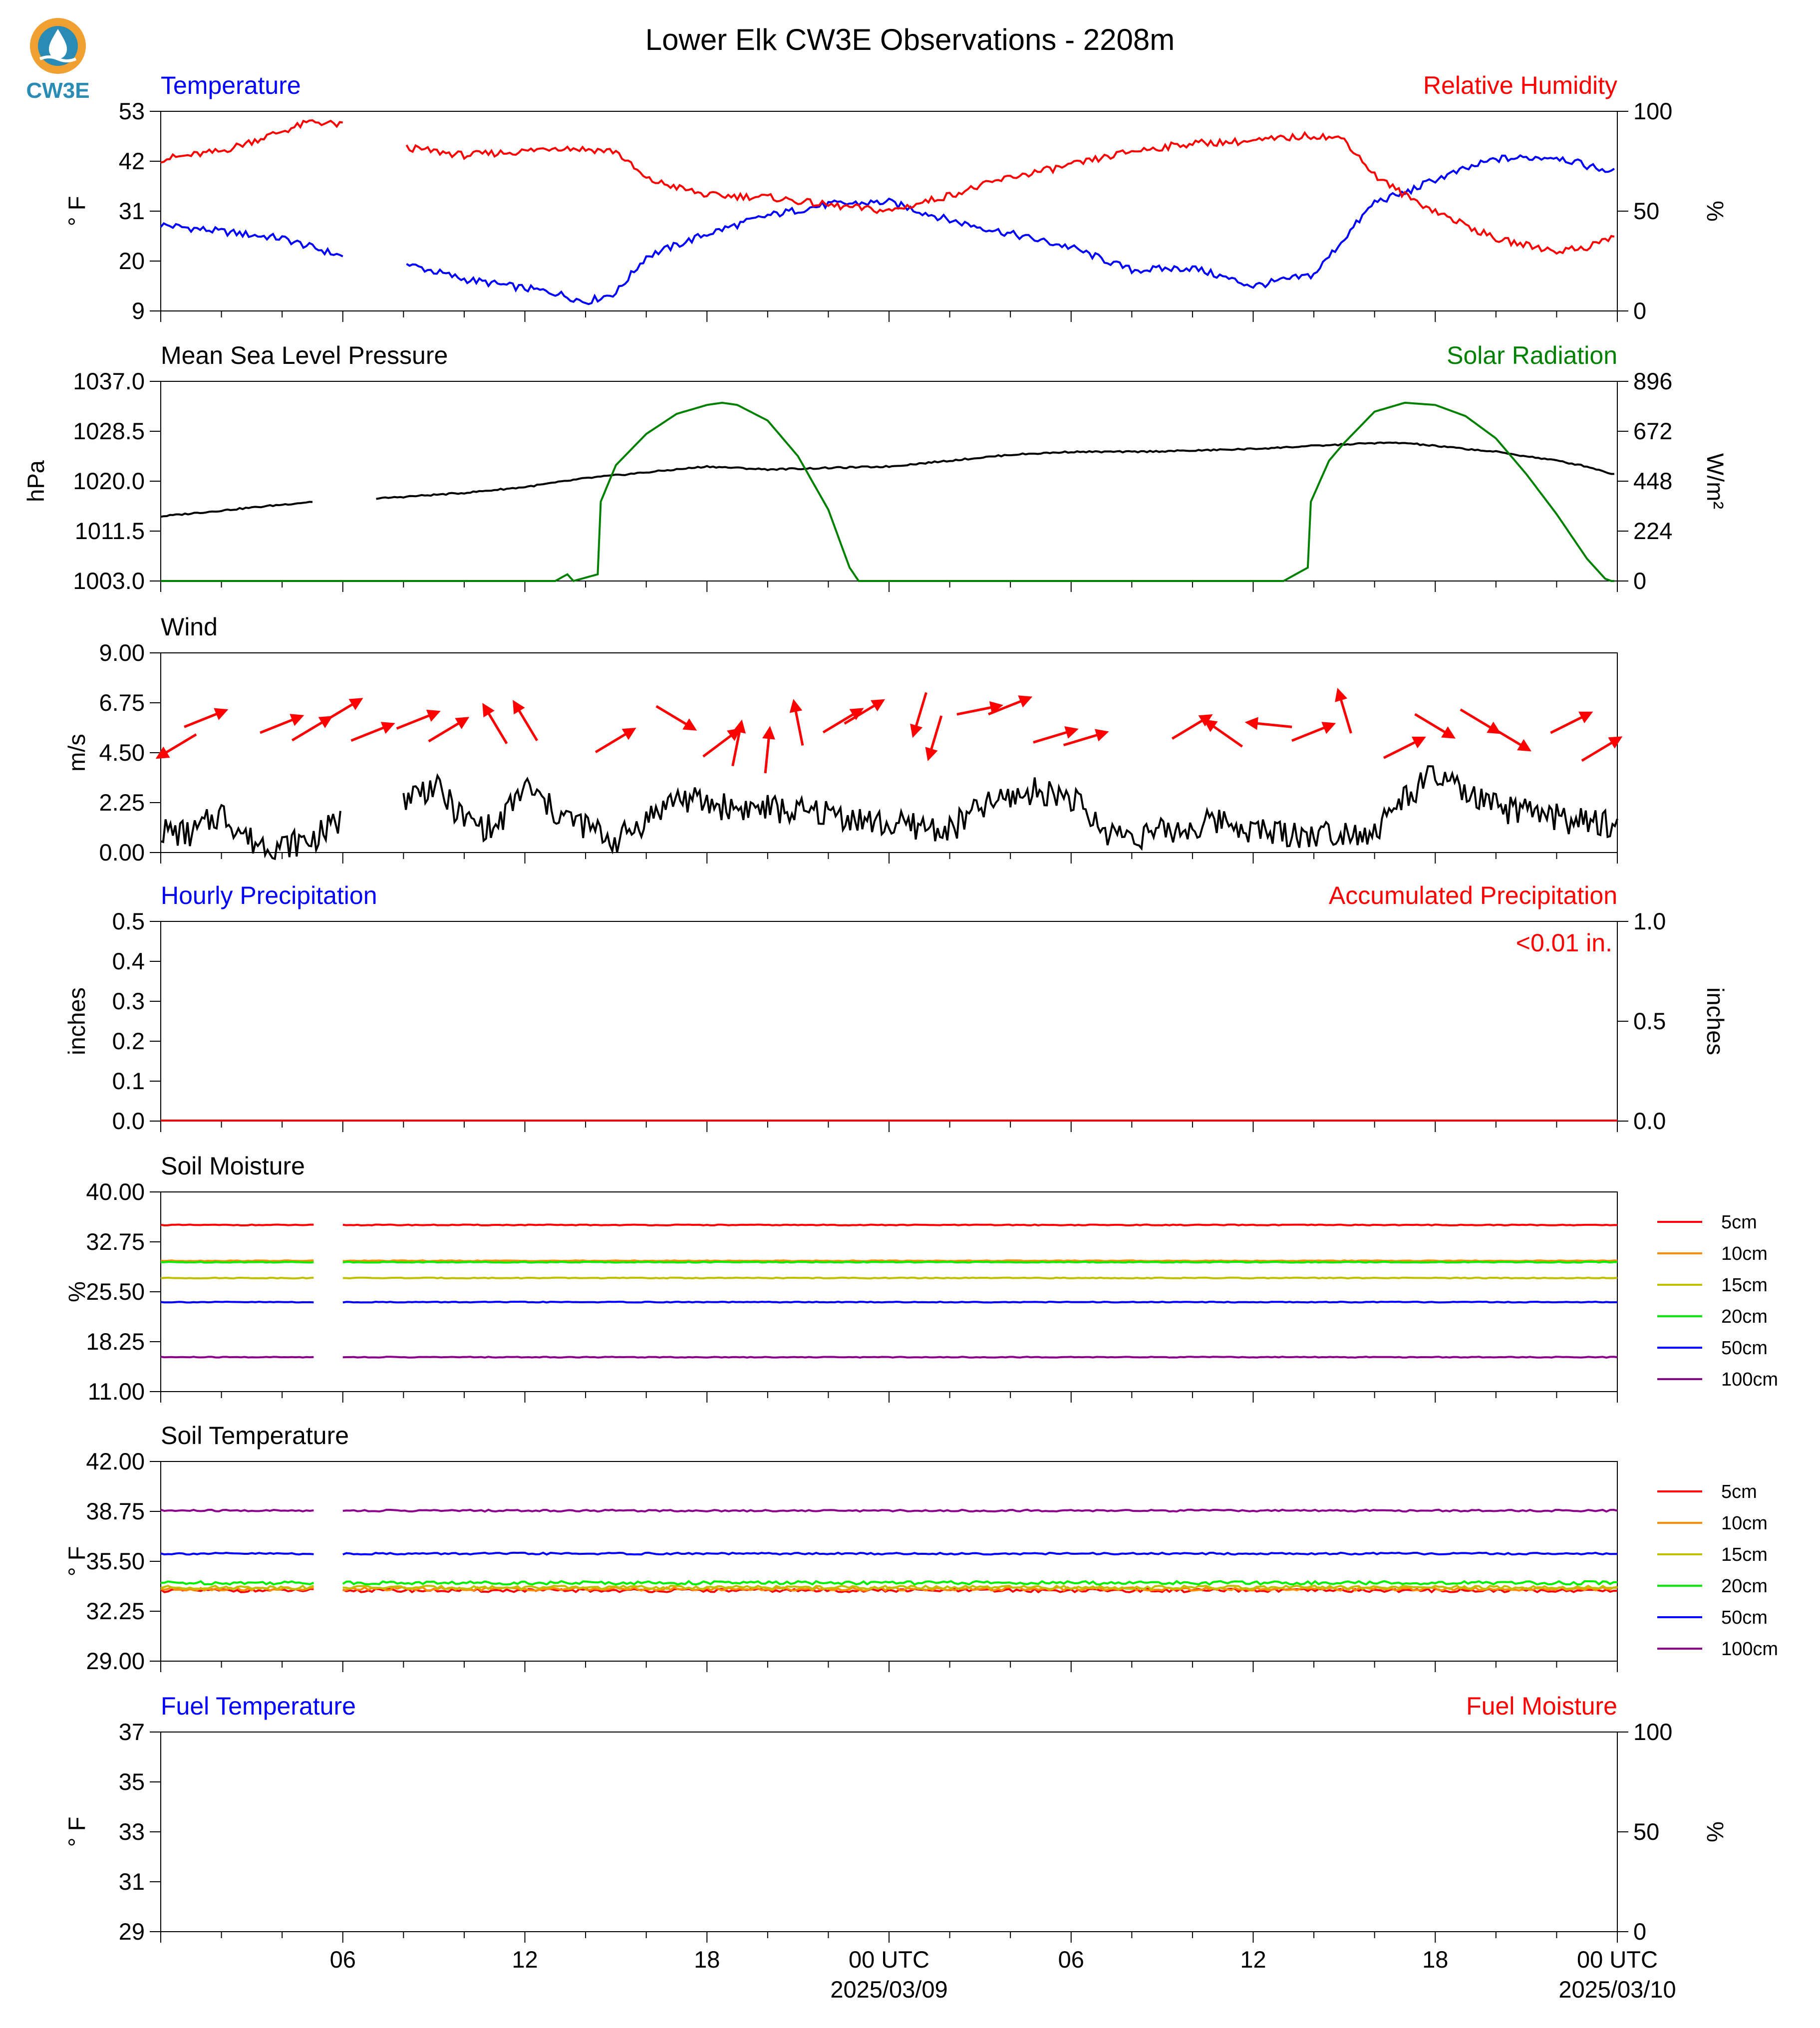 The image size is (1820, 2028). Describe the element at coordinates (1617, 1989) in the screenshot. I see `x-date-label: 2025/03/10` at that location.